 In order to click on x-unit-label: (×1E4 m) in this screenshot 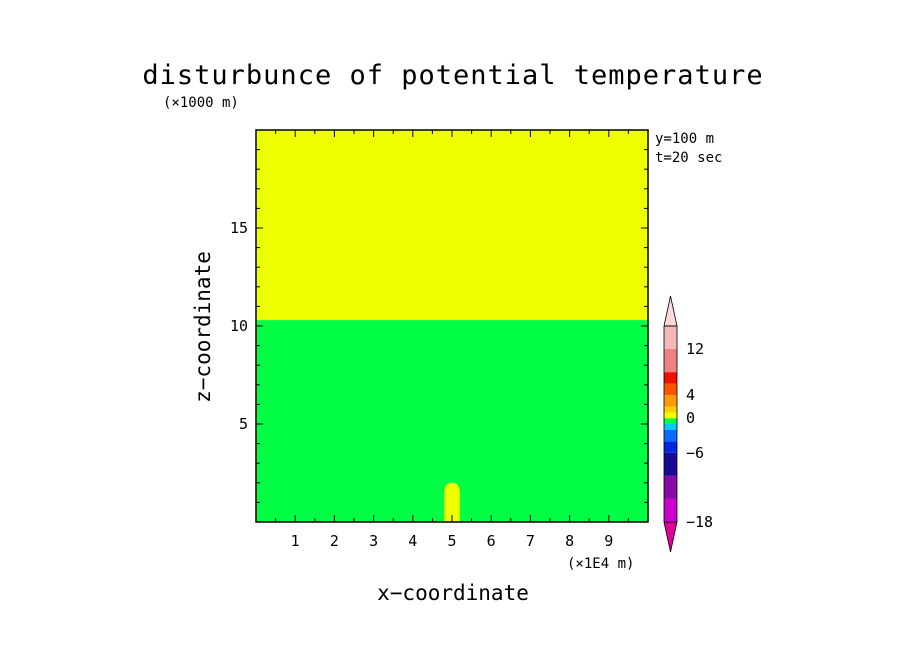, I will do `click(600, 564)`.